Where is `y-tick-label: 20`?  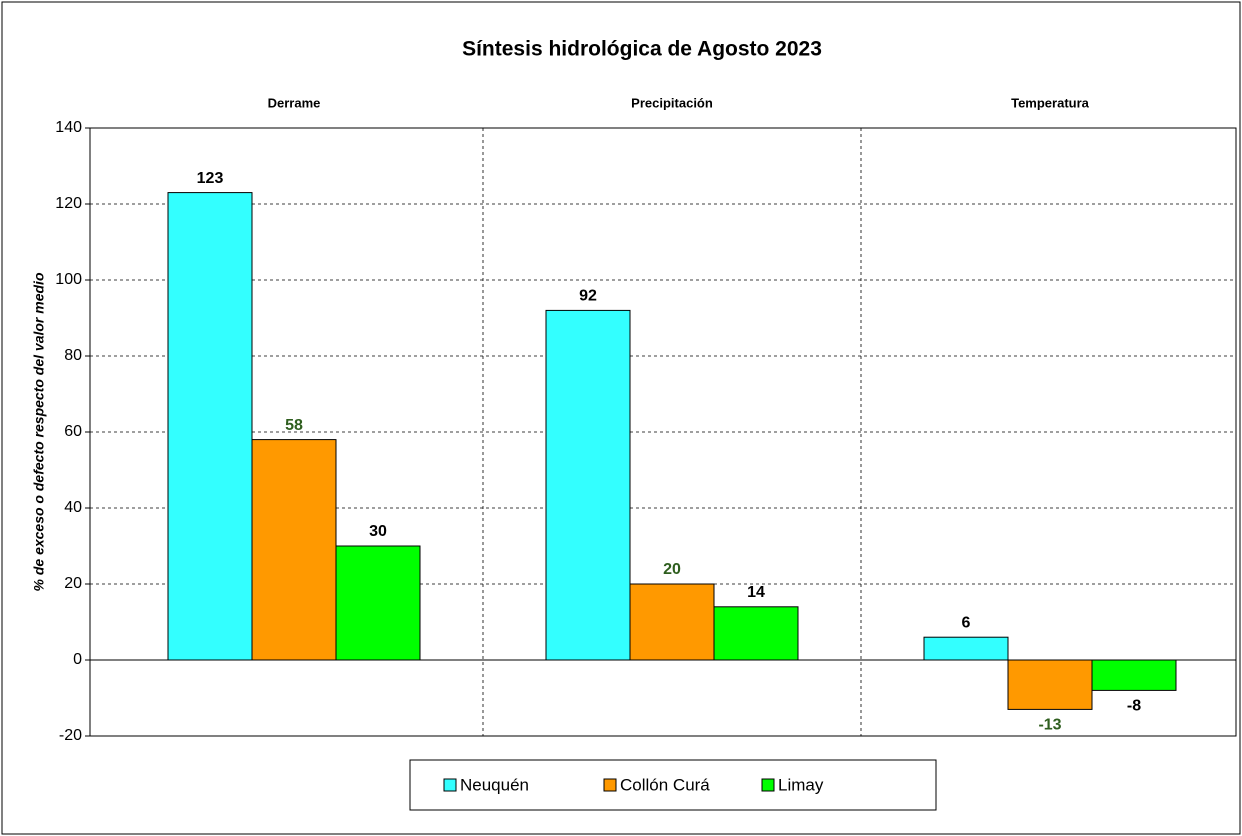 y-tick-label: 20 is located at coordinates (73, 583).